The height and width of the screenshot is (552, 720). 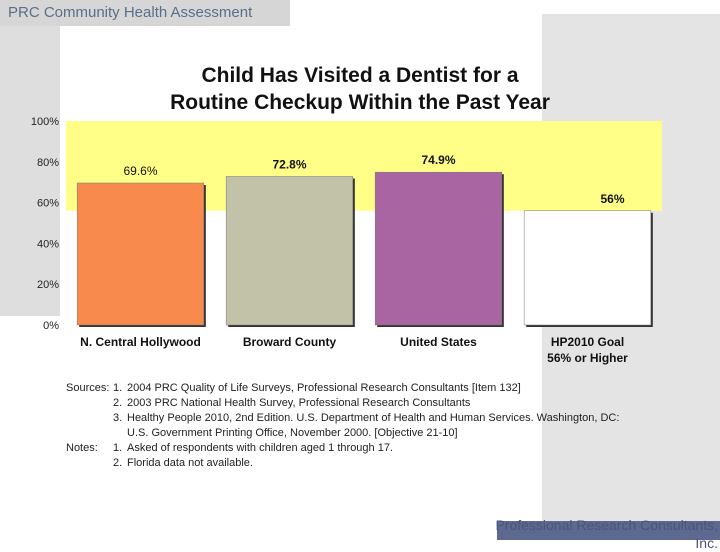 I want to click on background-panel-left, so click(x=30, y=158).